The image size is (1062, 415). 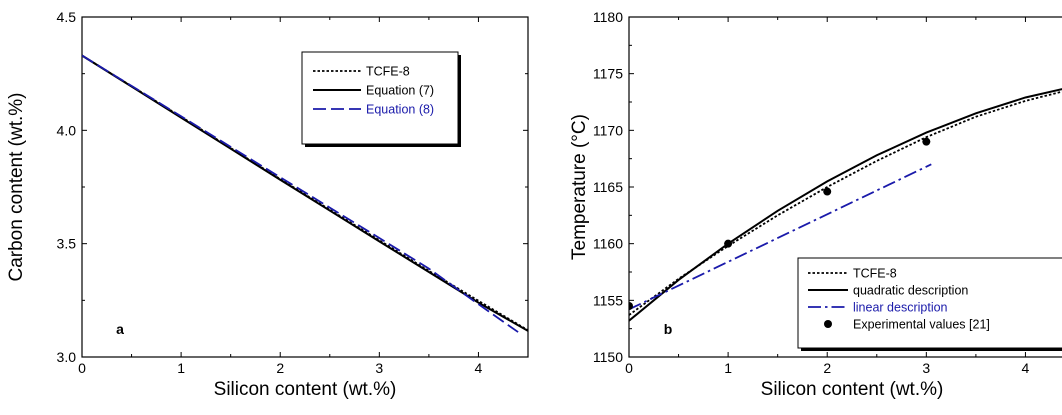 I want to click on series-line, so click(x=780, y=237).